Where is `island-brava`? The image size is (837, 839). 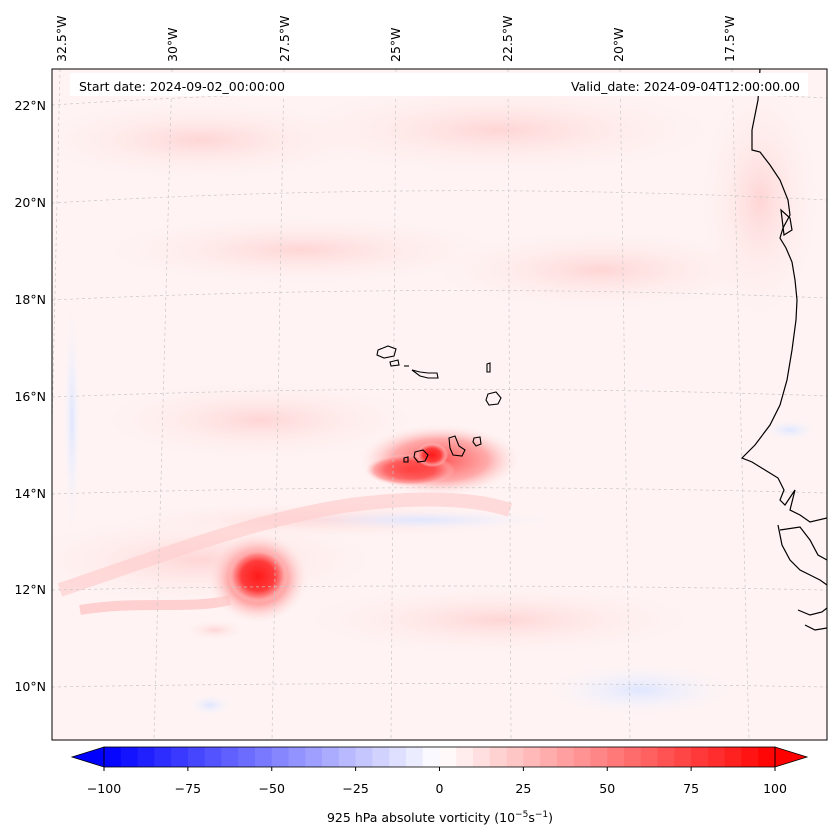
island-brava is located at coordinates (406, 459).